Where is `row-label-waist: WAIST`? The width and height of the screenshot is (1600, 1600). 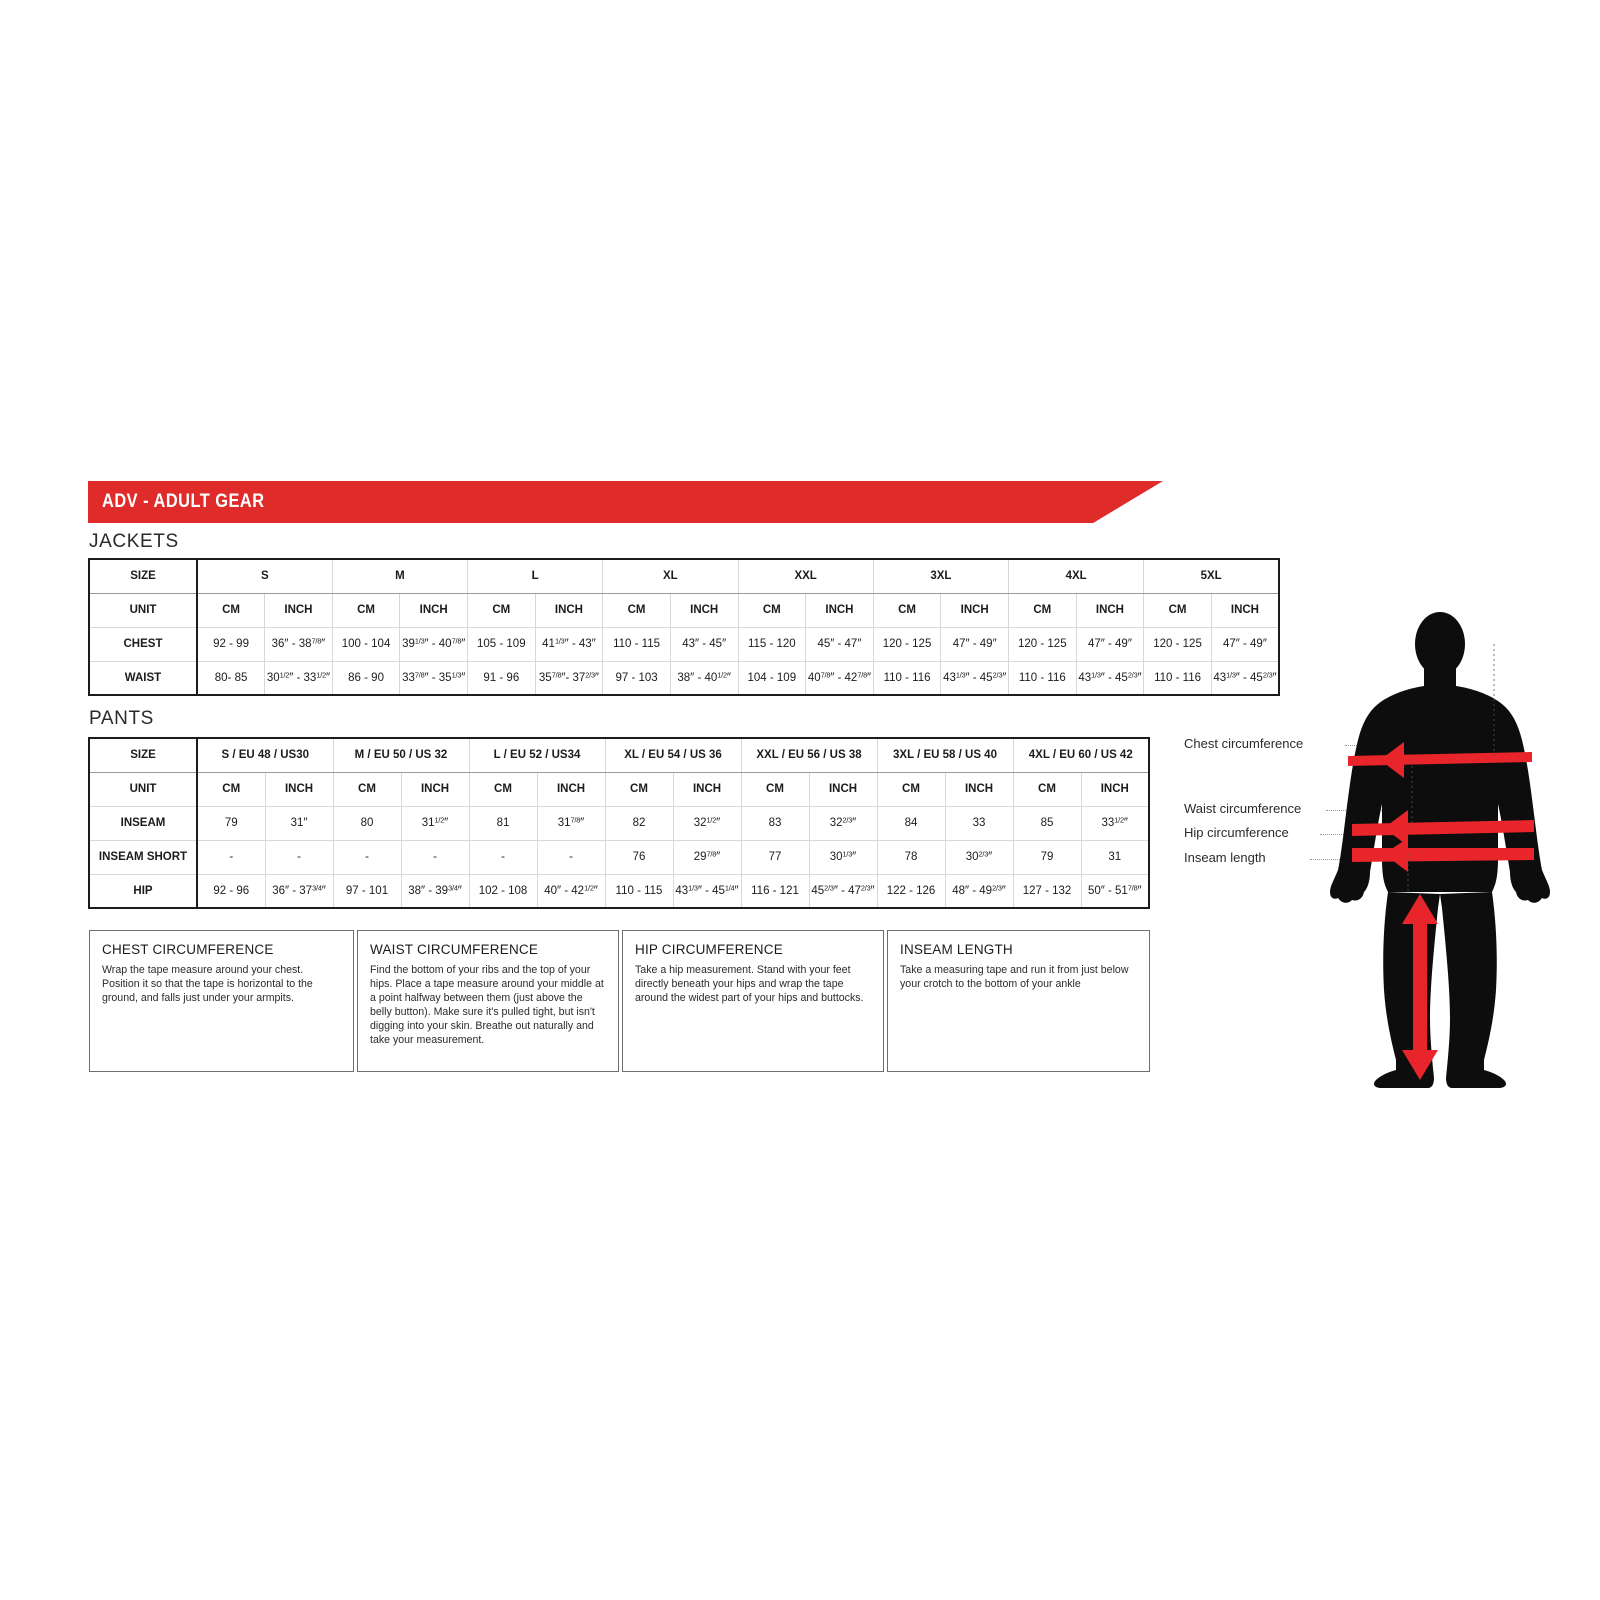 row-label-waist: WAIST is located at coordinates (143, 678).